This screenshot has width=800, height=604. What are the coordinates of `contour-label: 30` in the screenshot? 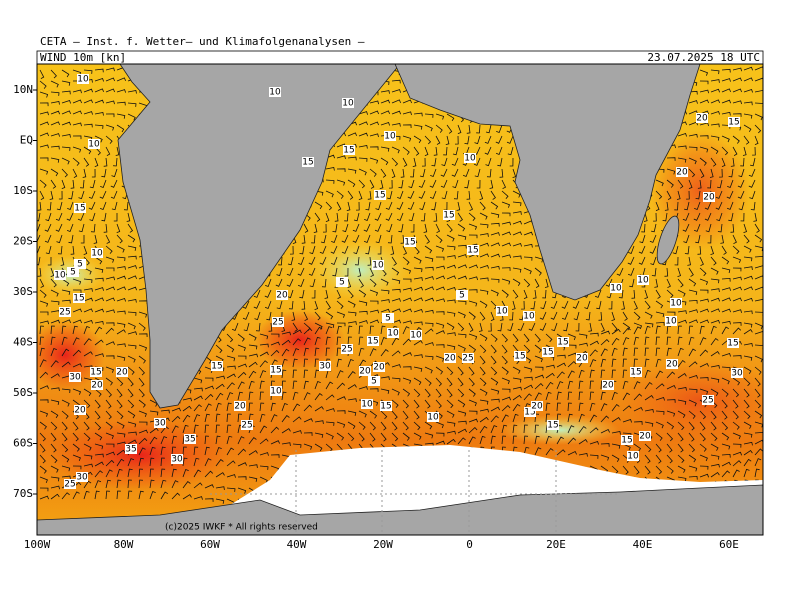 It's located at (82, 478).